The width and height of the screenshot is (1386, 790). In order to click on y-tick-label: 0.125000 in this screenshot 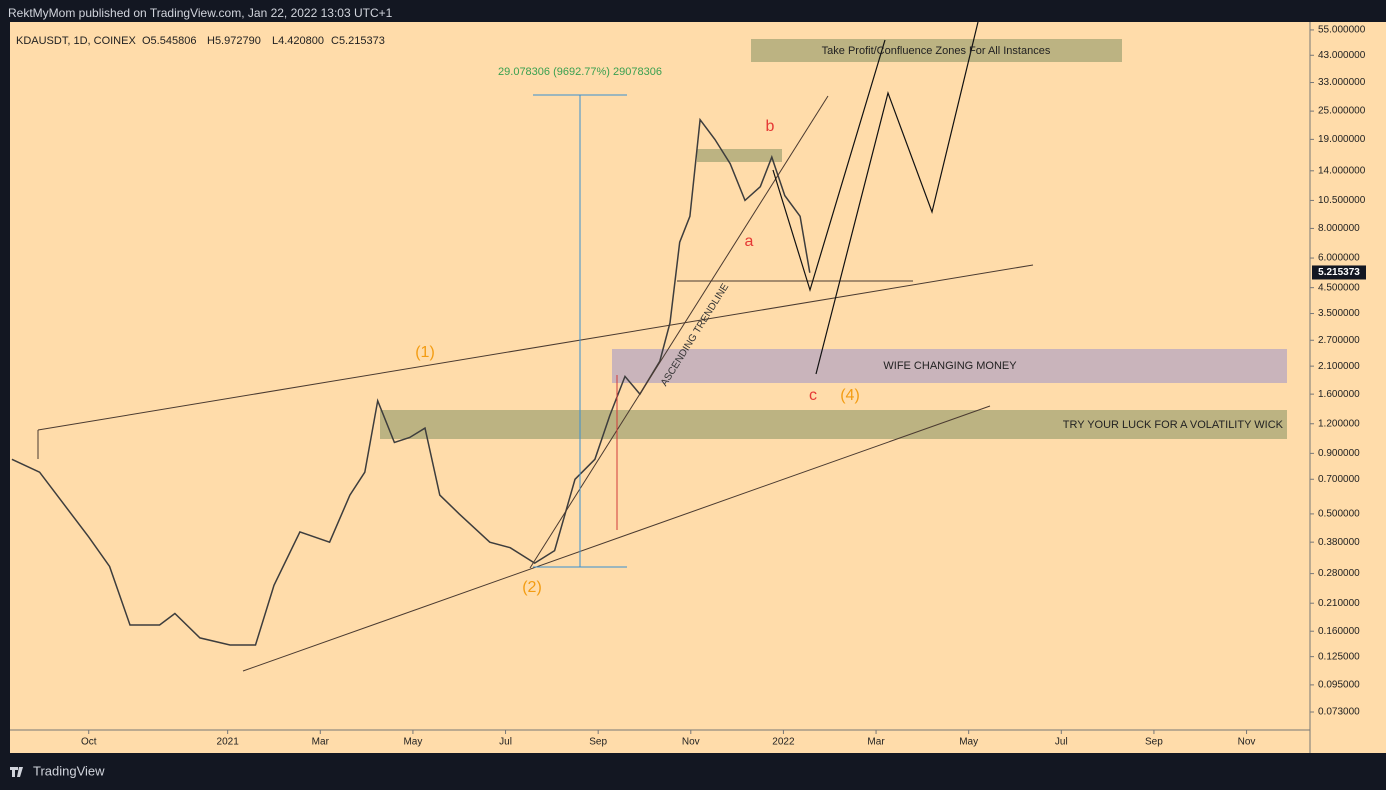, I will do `click(1339, 656)`.